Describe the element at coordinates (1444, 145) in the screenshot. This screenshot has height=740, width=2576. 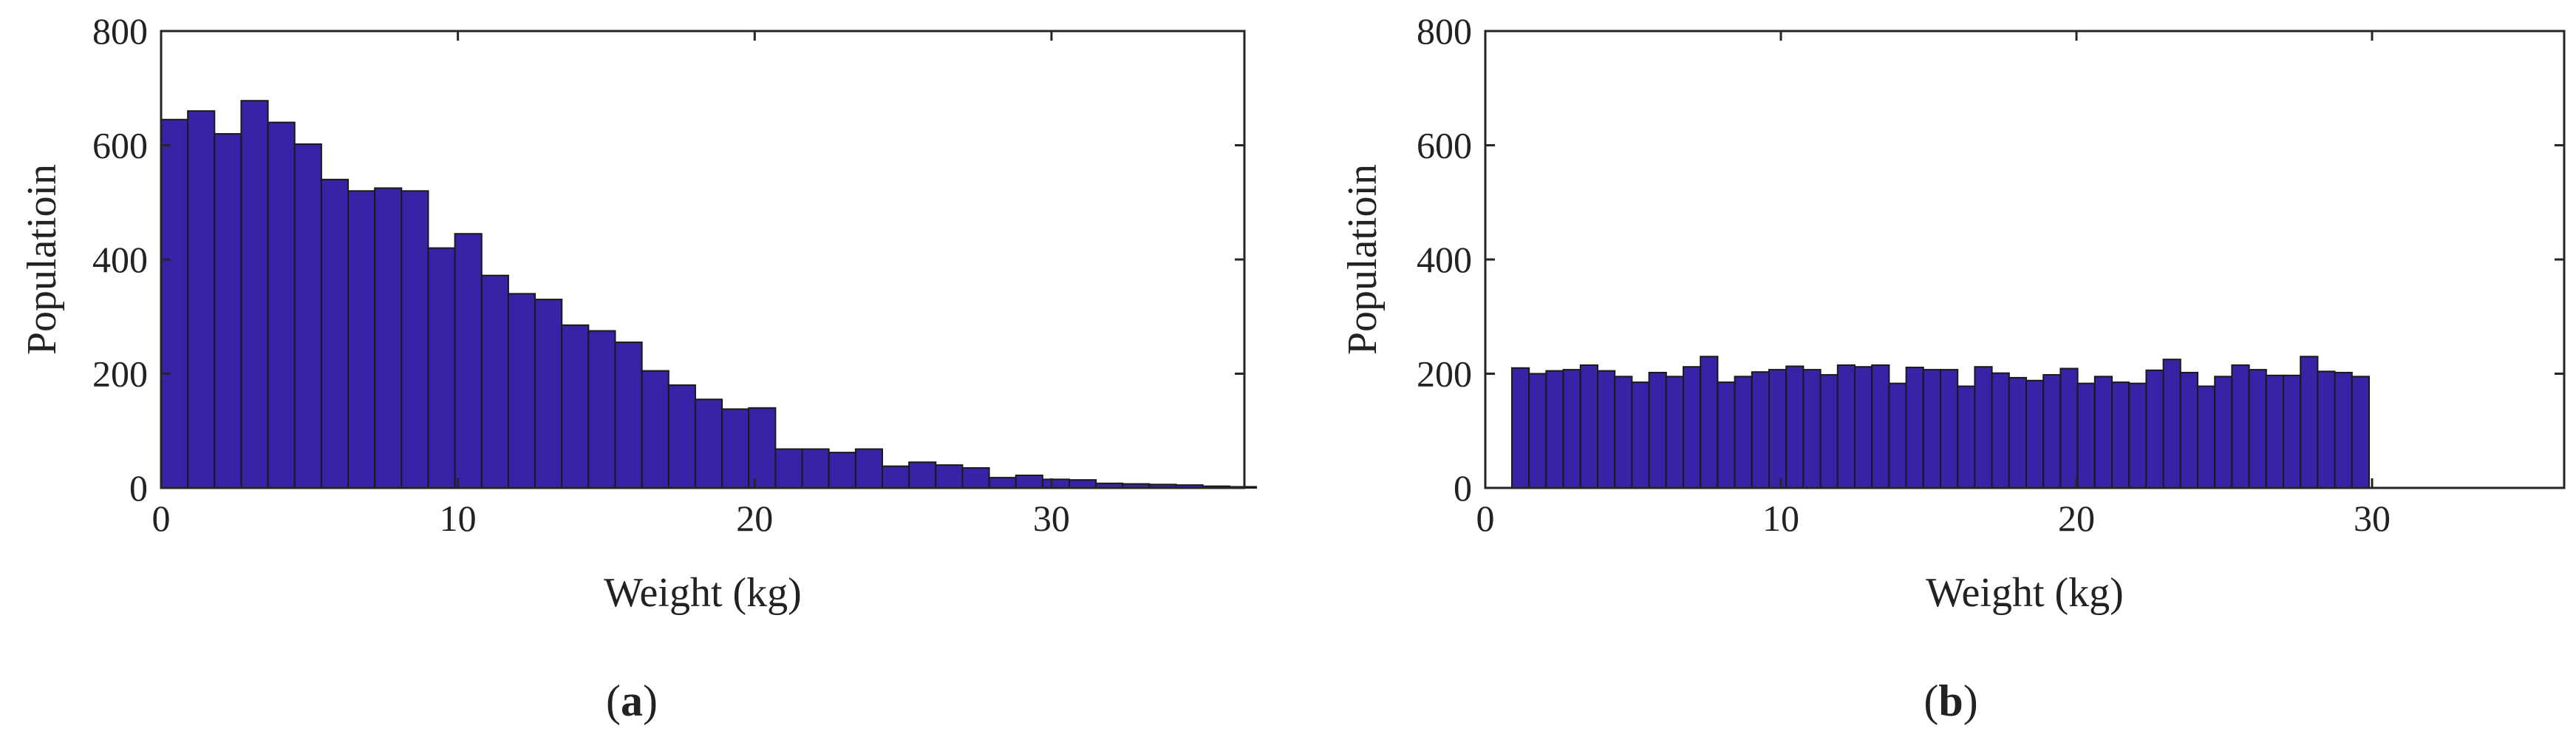
I see `y-tick-label: 600` at that location.